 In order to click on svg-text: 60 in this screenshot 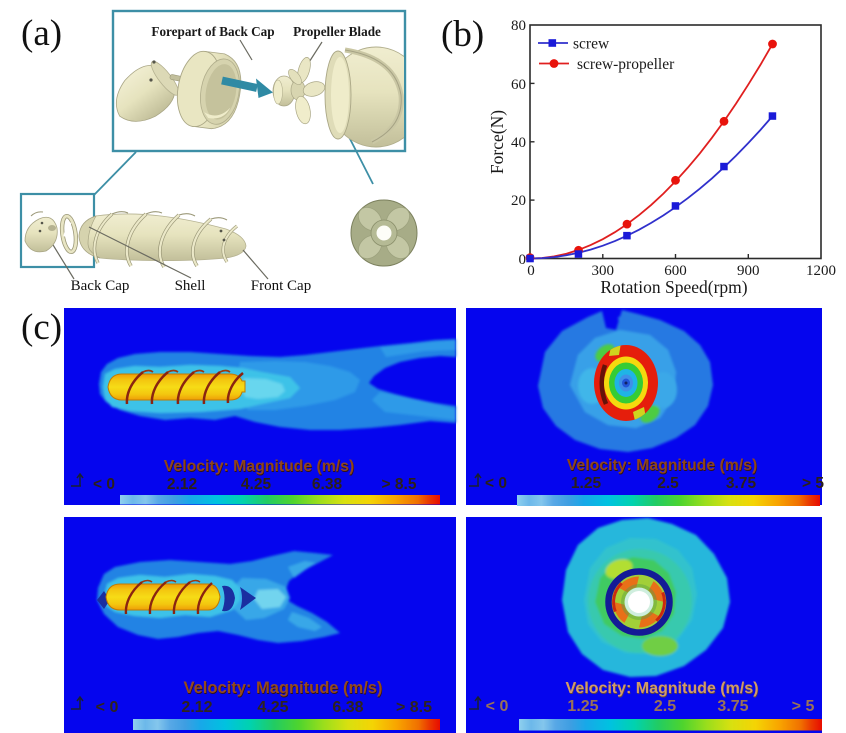, I will do `click(518, 85)`.